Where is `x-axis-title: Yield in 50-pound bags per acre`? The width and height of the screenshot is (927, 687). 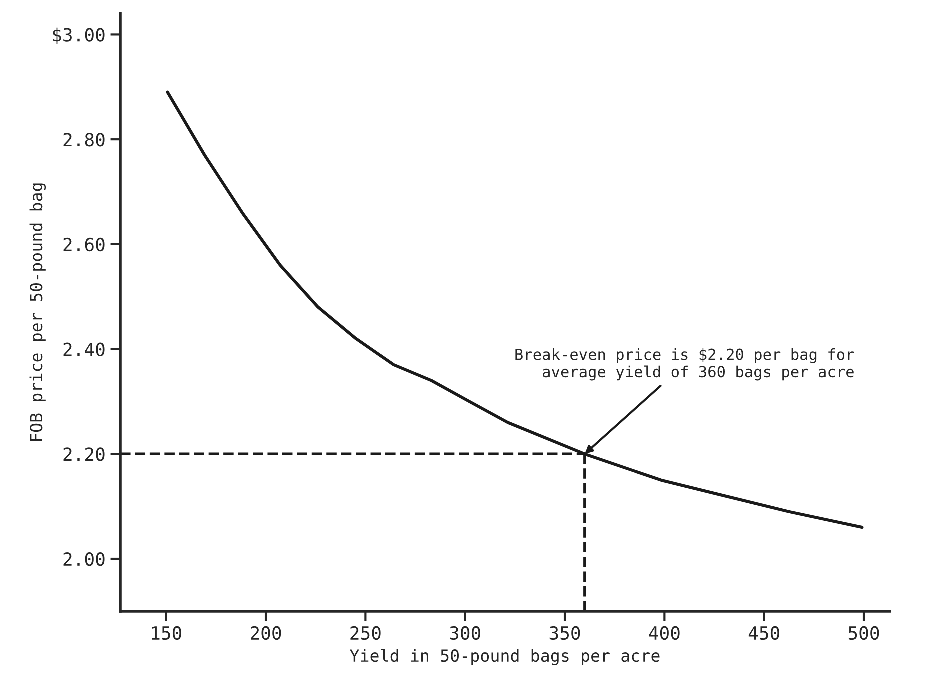 x-axis-title: Yield in 50-pound bags per acre is located at coordinates (505, 657).